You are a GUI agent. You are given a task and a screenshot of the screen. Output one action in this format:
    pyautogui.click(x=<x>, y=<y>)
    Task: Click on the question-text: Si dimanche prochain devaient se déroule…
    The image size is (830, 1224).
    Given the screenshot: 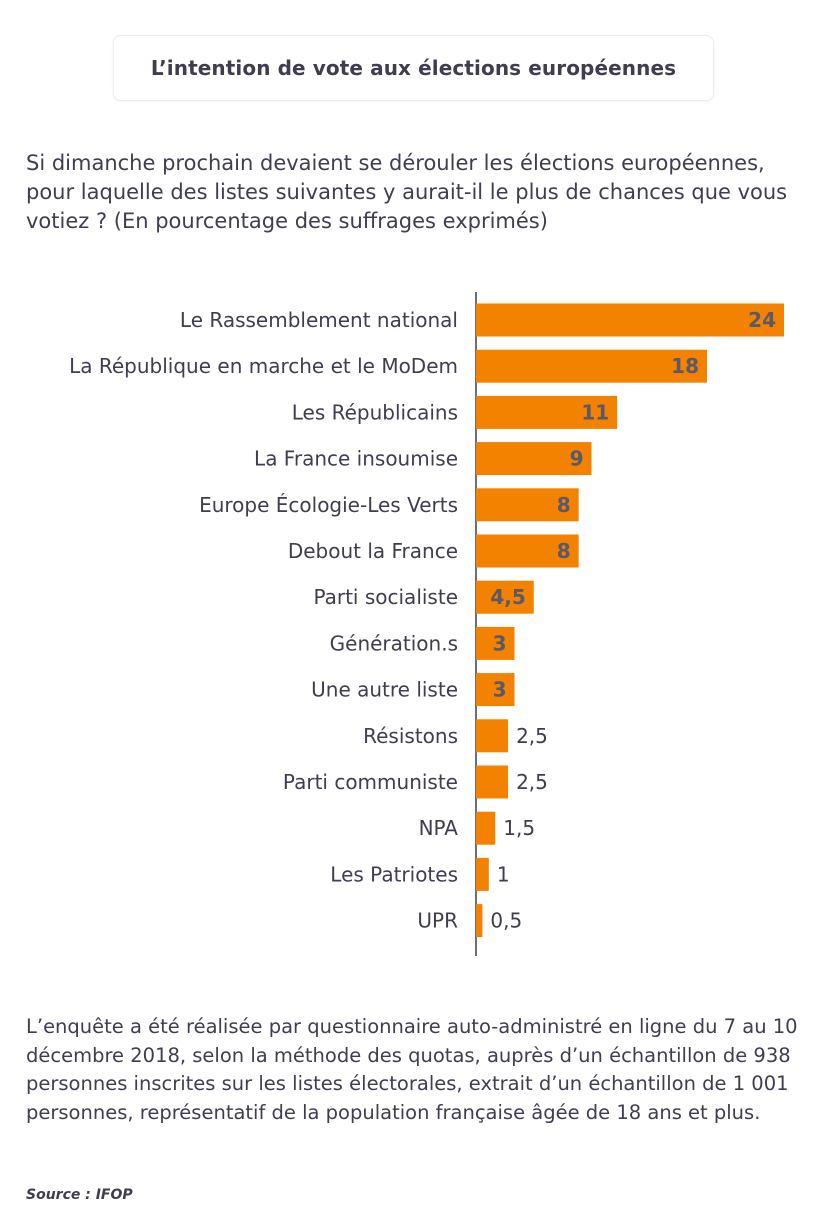 What is the action you would take?
    pyautogui.click(x=407, y=192)
    